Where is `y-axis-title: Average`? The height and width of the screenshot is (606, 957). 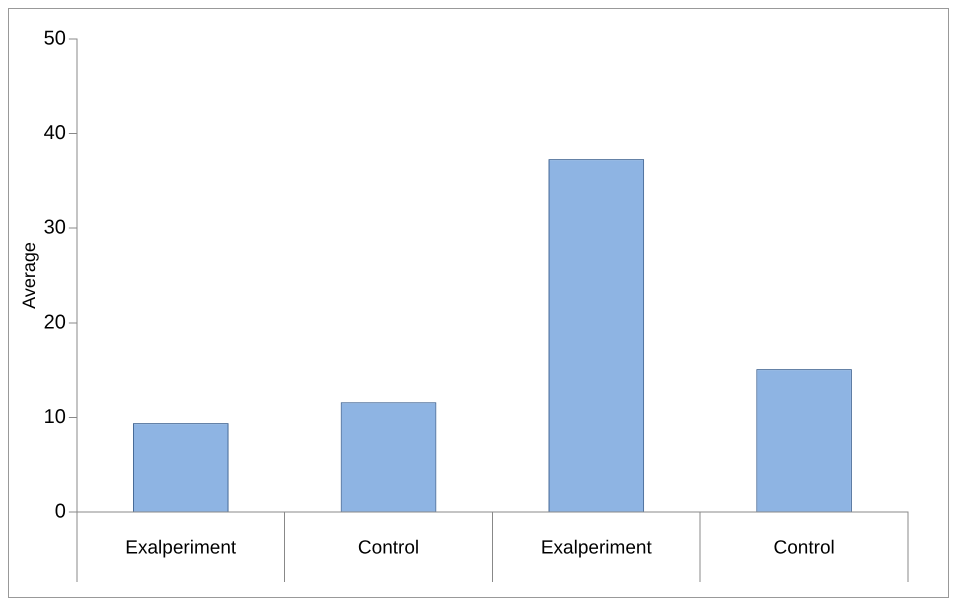 y-axis-title: Average is located at coordinates (28, 275).